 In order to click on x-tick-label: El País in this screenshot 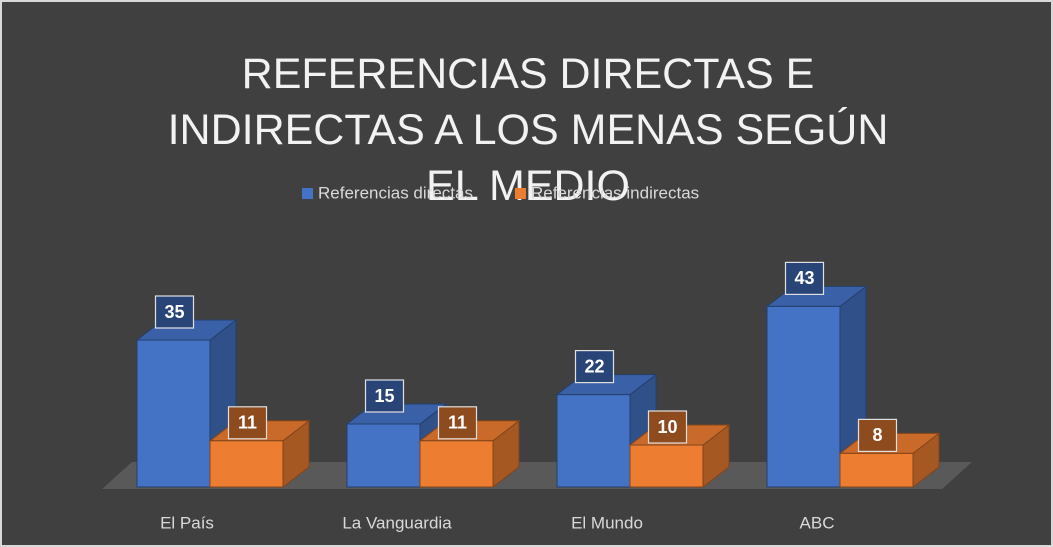, I will do `click(187, 522)`.